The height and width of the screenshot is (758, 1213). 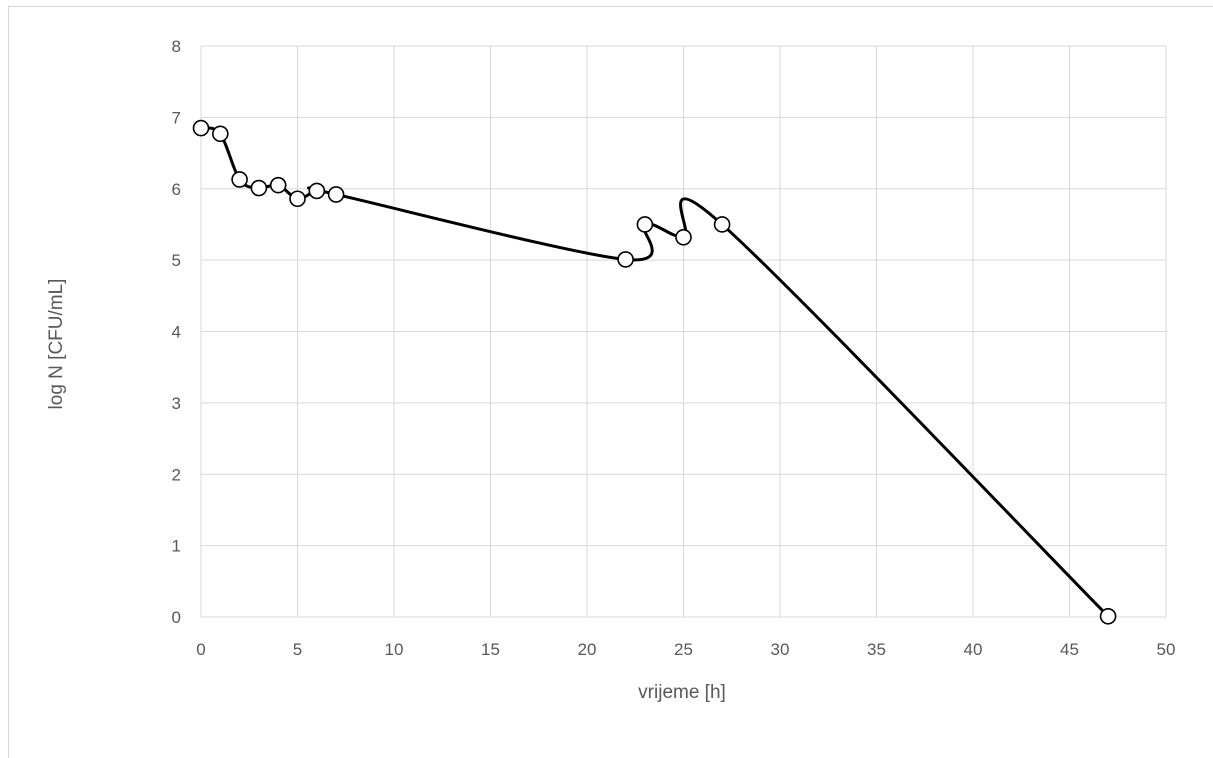 What do you see at coordinates (780, 649) in the screenshot?
I see `x-tick-label: 30` at bounding box center [780, 649].